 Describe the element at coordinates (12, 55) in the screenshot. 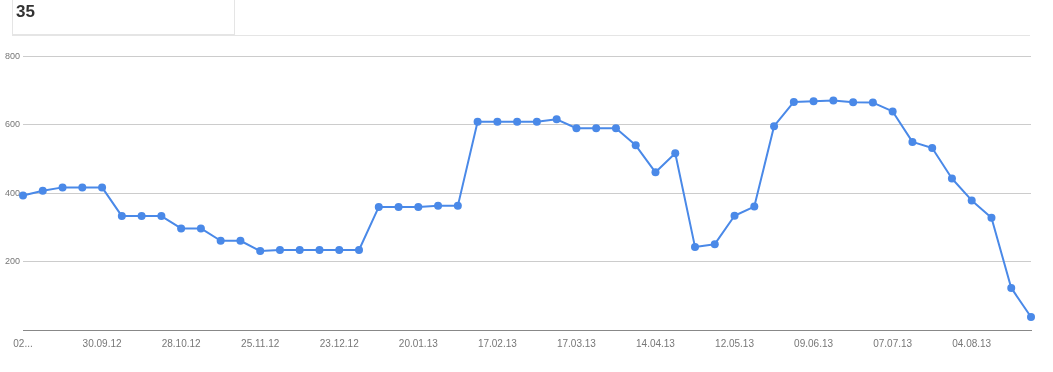

I see `y-tick-label: 800` at that location.